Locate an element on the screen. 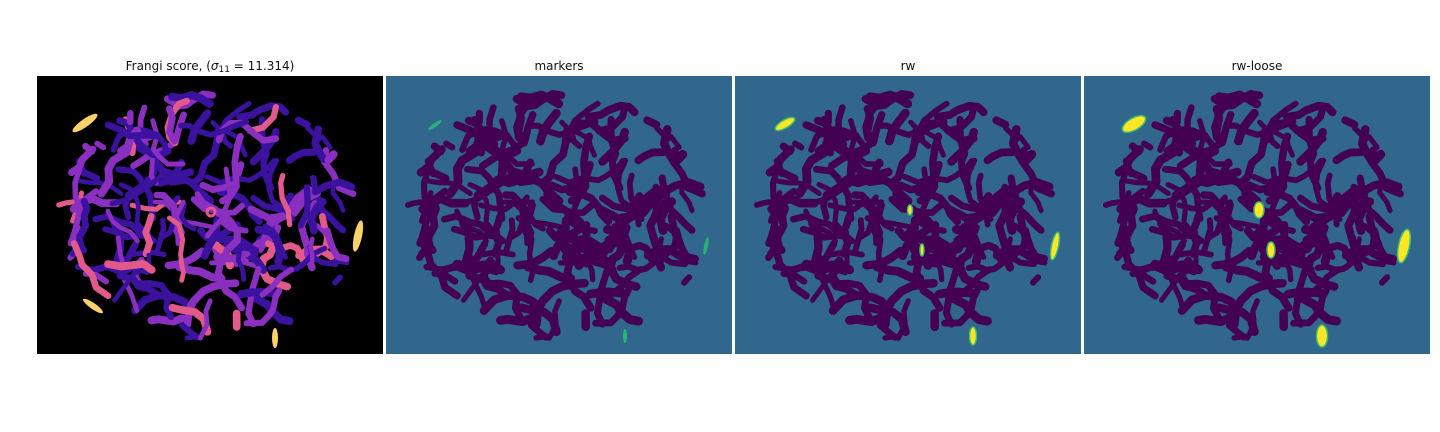 Image resolution: width=1440 pixels, height=432 pixels. rw-loose-vessel-regions is located at coordinates (1266, 231).